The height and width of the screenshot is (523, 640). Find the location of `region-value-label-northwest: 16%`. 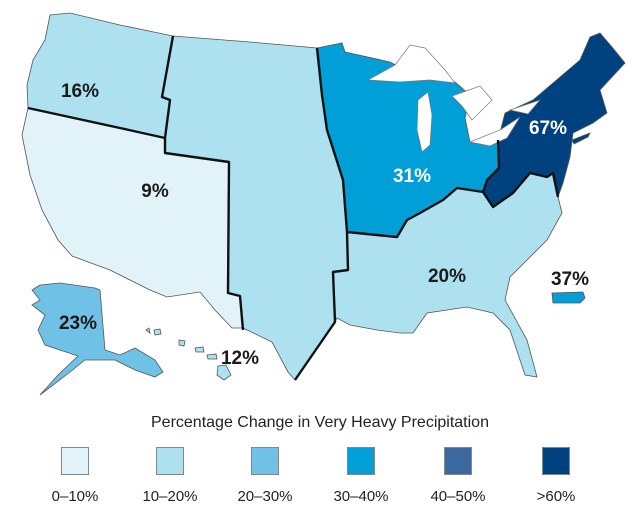

region-value-label-northwest: 16% is located at coordinates (80, 91).